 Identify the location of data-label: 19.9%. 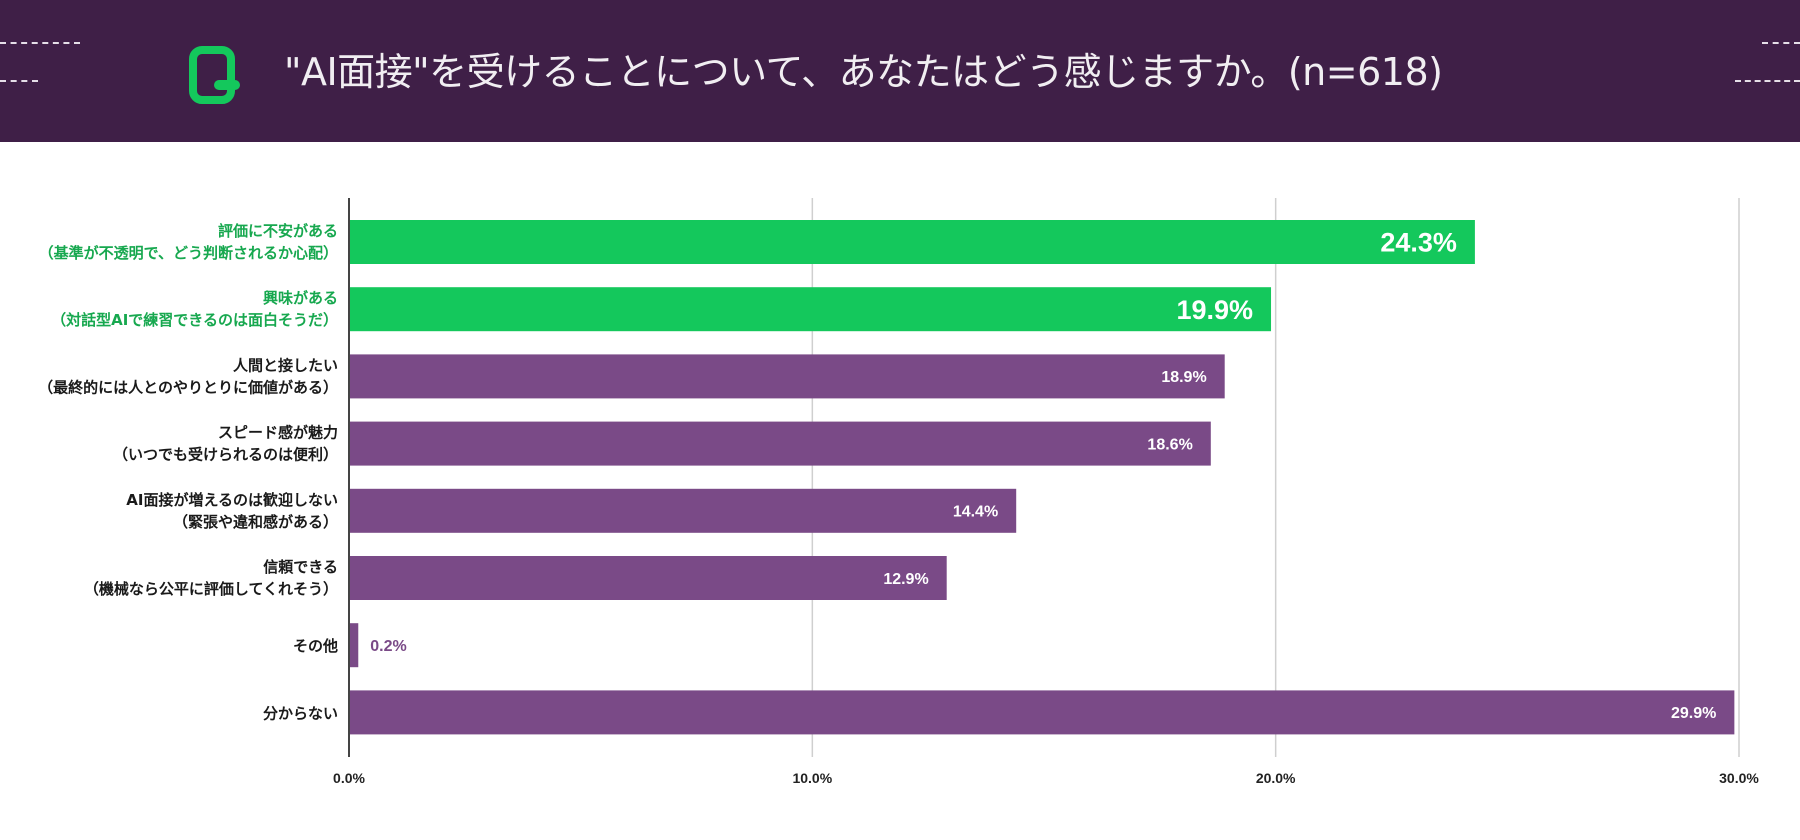
(1214, 310).